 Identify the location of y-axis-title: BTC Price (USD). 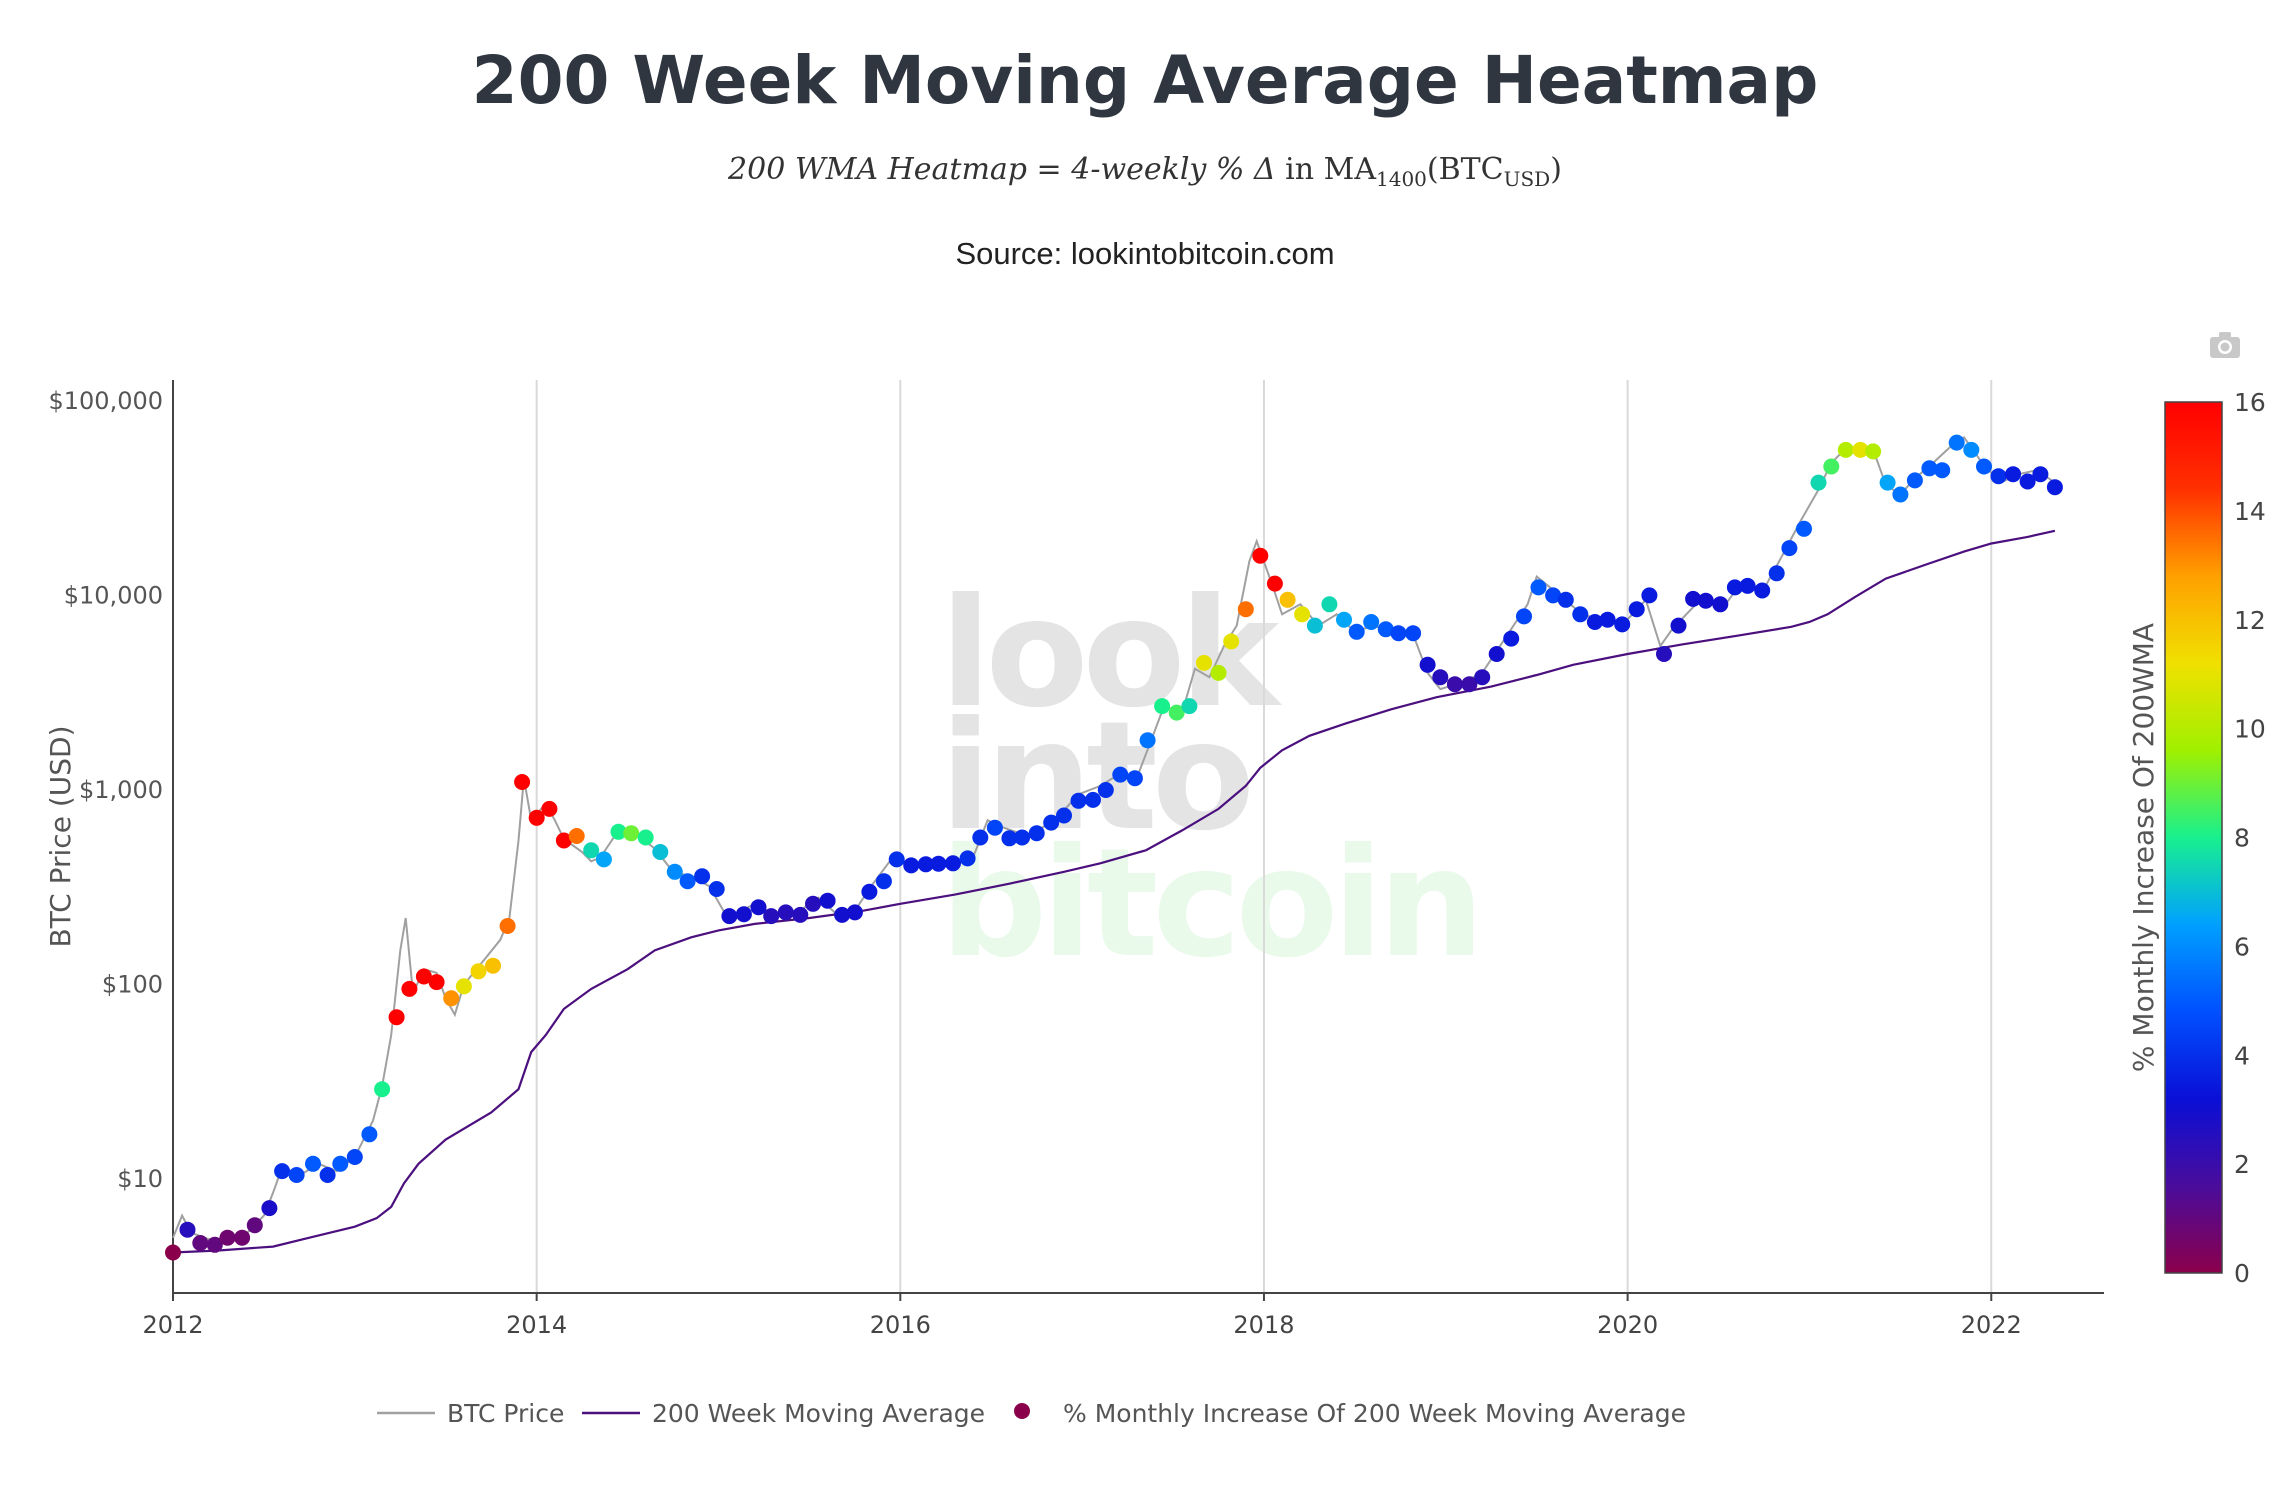
(60, 836).